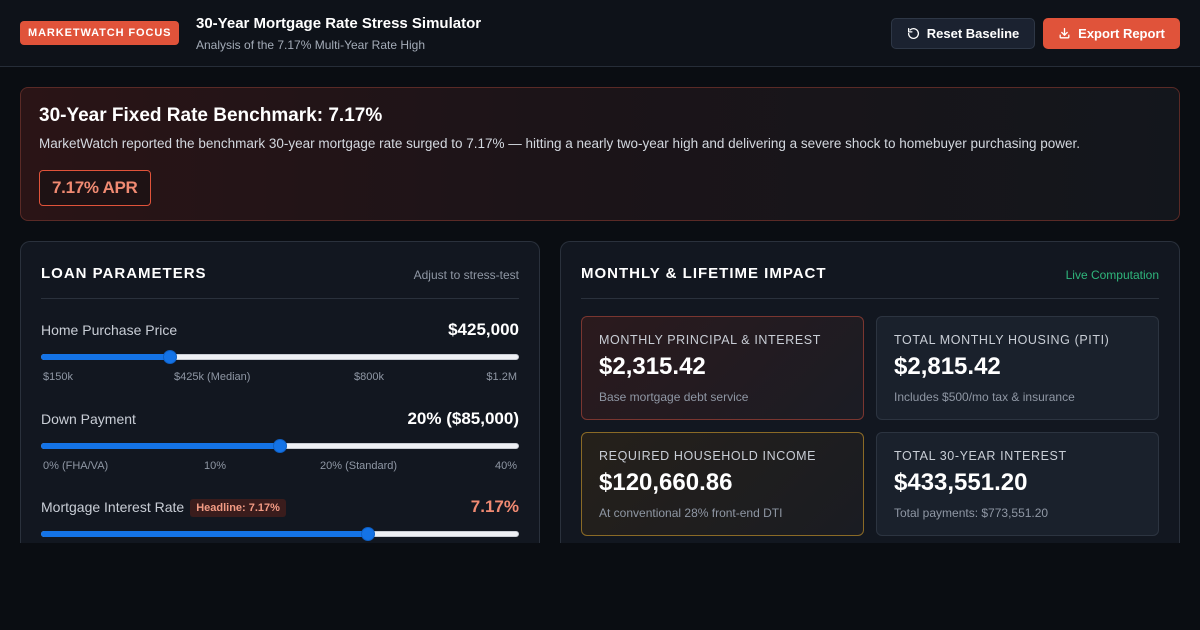  I want to click on card-subtext: Total payments: $773,551.20, so click(971, 513).